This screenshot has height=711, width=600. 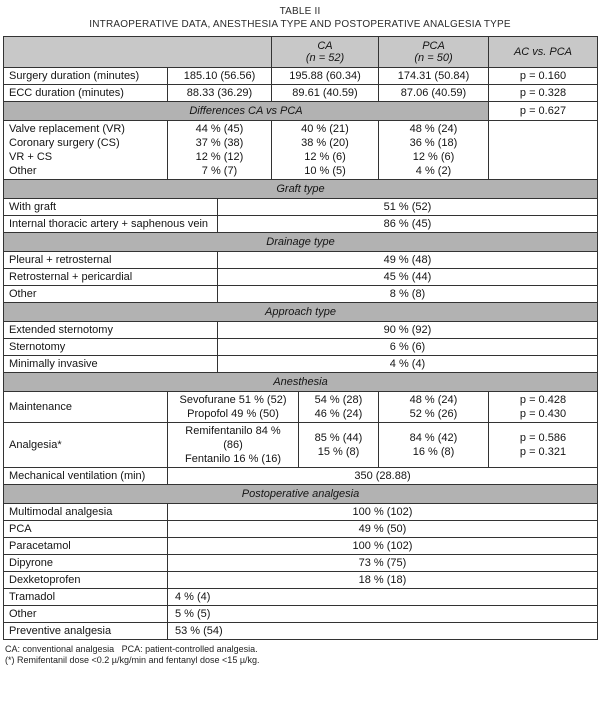 What do you see at coordinates (300, 260) in the screenshot?
I see `row-pleural-retrosternal: Pleural + retrosternal 49 % (48)` at bounding box center [300, 260].